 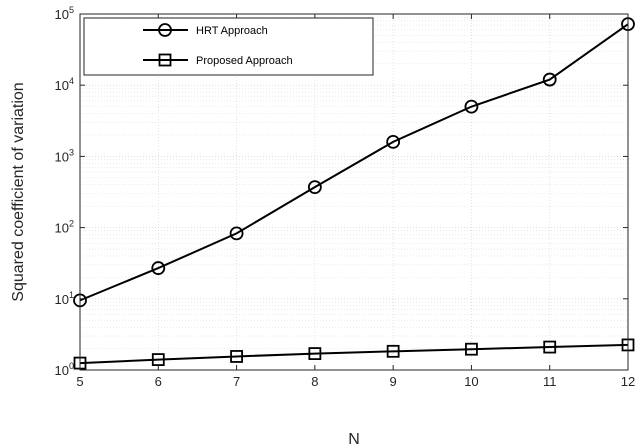 What do you see at coordinates (628, 381) in the screenshot?
I see `x-tick-label: 12` at bounding box center [628, 381].